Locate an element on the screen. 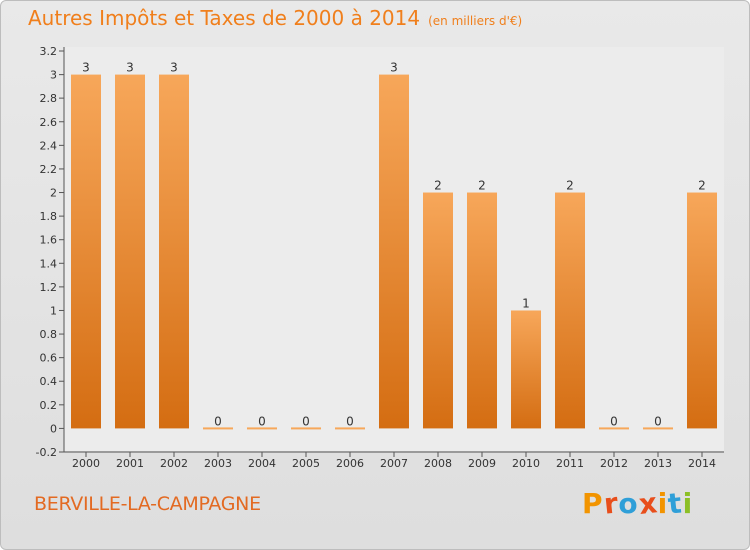 The width and height of the screenshot is (750, 550). bar-2006 is located at coordinates (350, 428).